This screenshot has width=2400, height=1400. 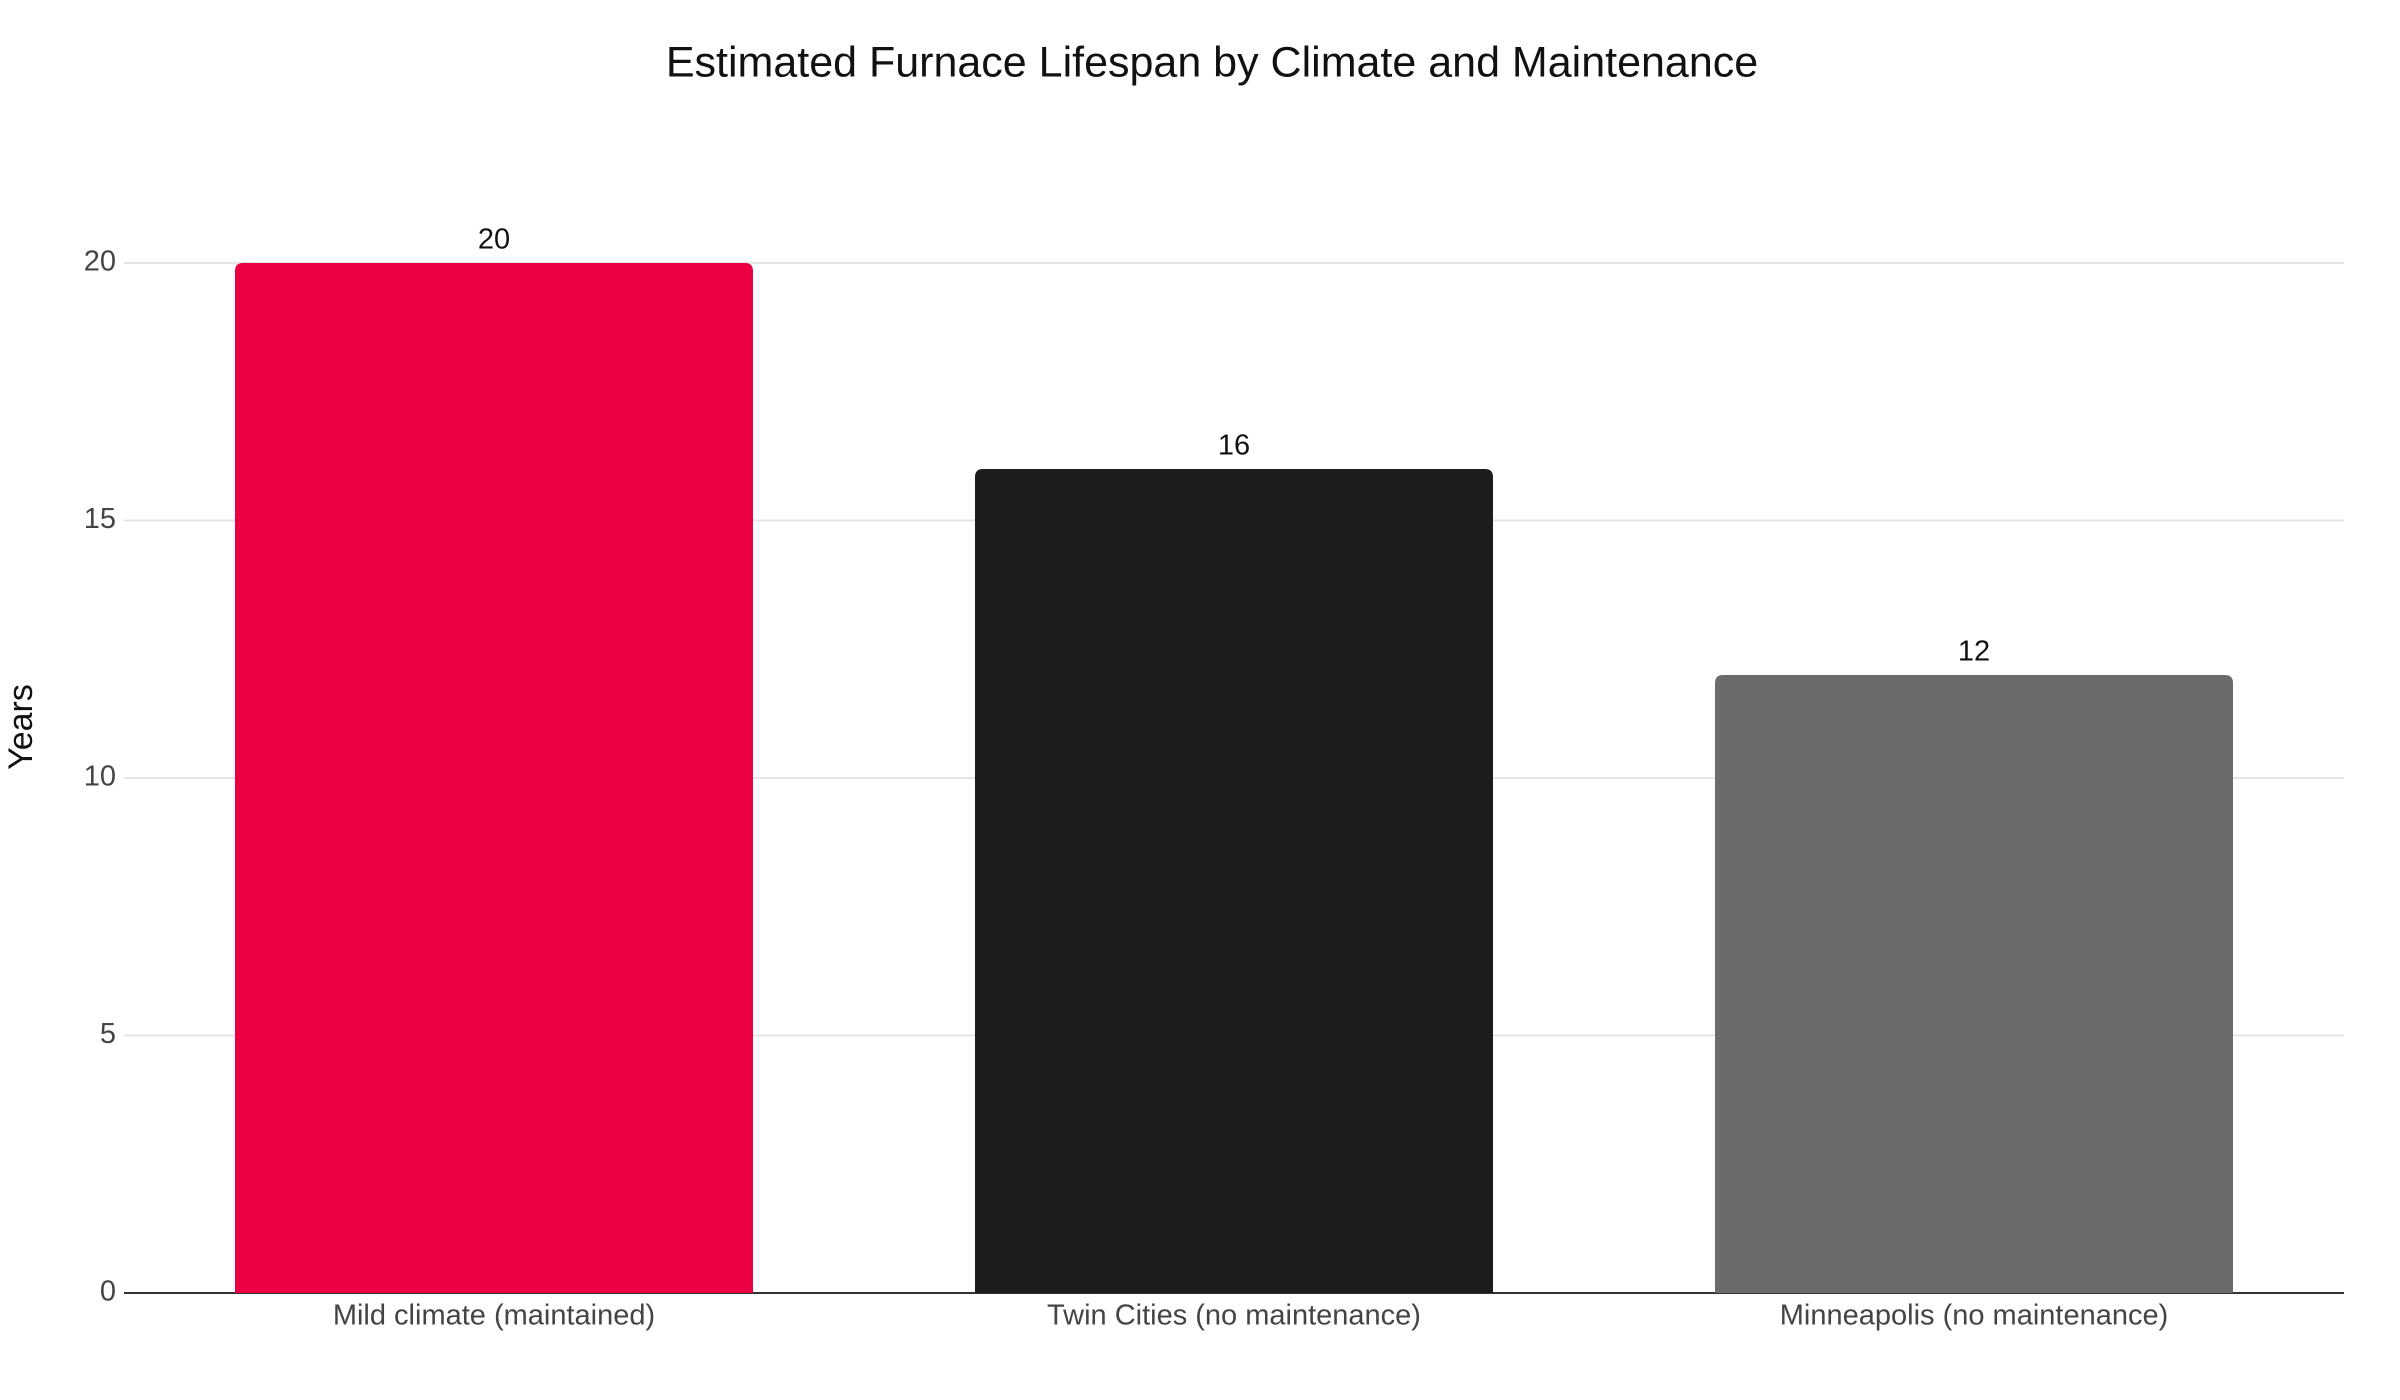 What do you see at coordinates (100, 777) in the screenshot?
I see `y-tick-label: 10` at bounding box center [100, 777].